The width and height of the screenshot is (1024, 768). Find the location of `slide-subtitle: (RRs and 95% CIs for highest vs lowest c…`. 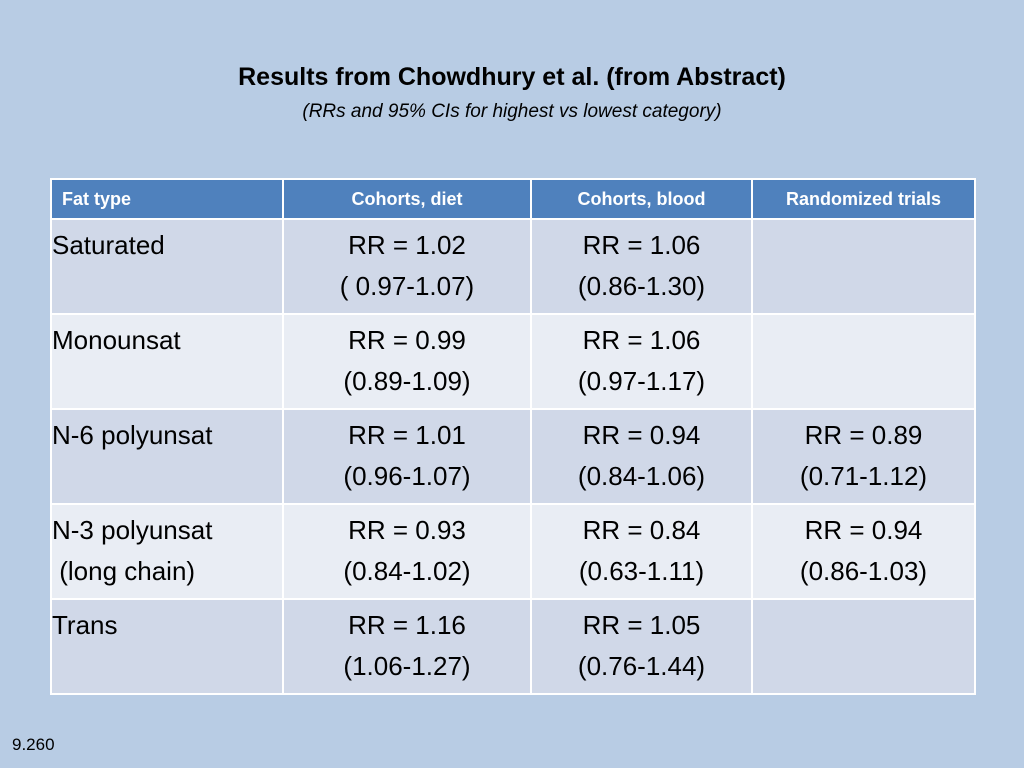

slide-subtitle: (RRs and 95% CIs for highest vs lowest c… is located at coordinates (512, 111).